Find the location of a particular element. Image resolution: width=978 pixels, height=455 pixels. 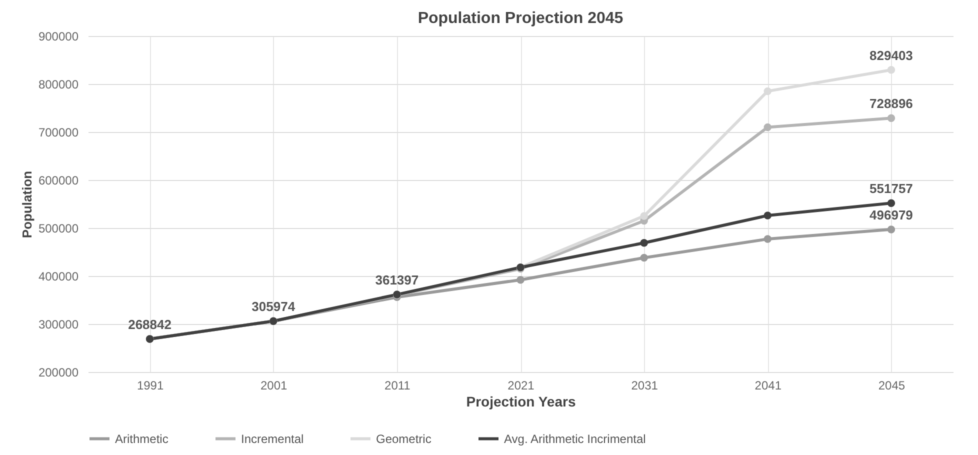

x-tick-label: 2045 is located at coordinates (892, 385).